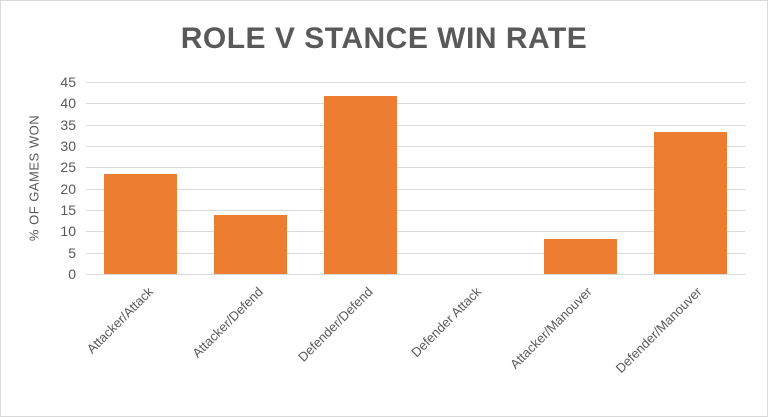 The width and height of the screenshot is (768, 417). What do you see at coordinates (68, 146) in the screenshot?
I see `y-tick-label: 30` at bounding box center [68, 146].